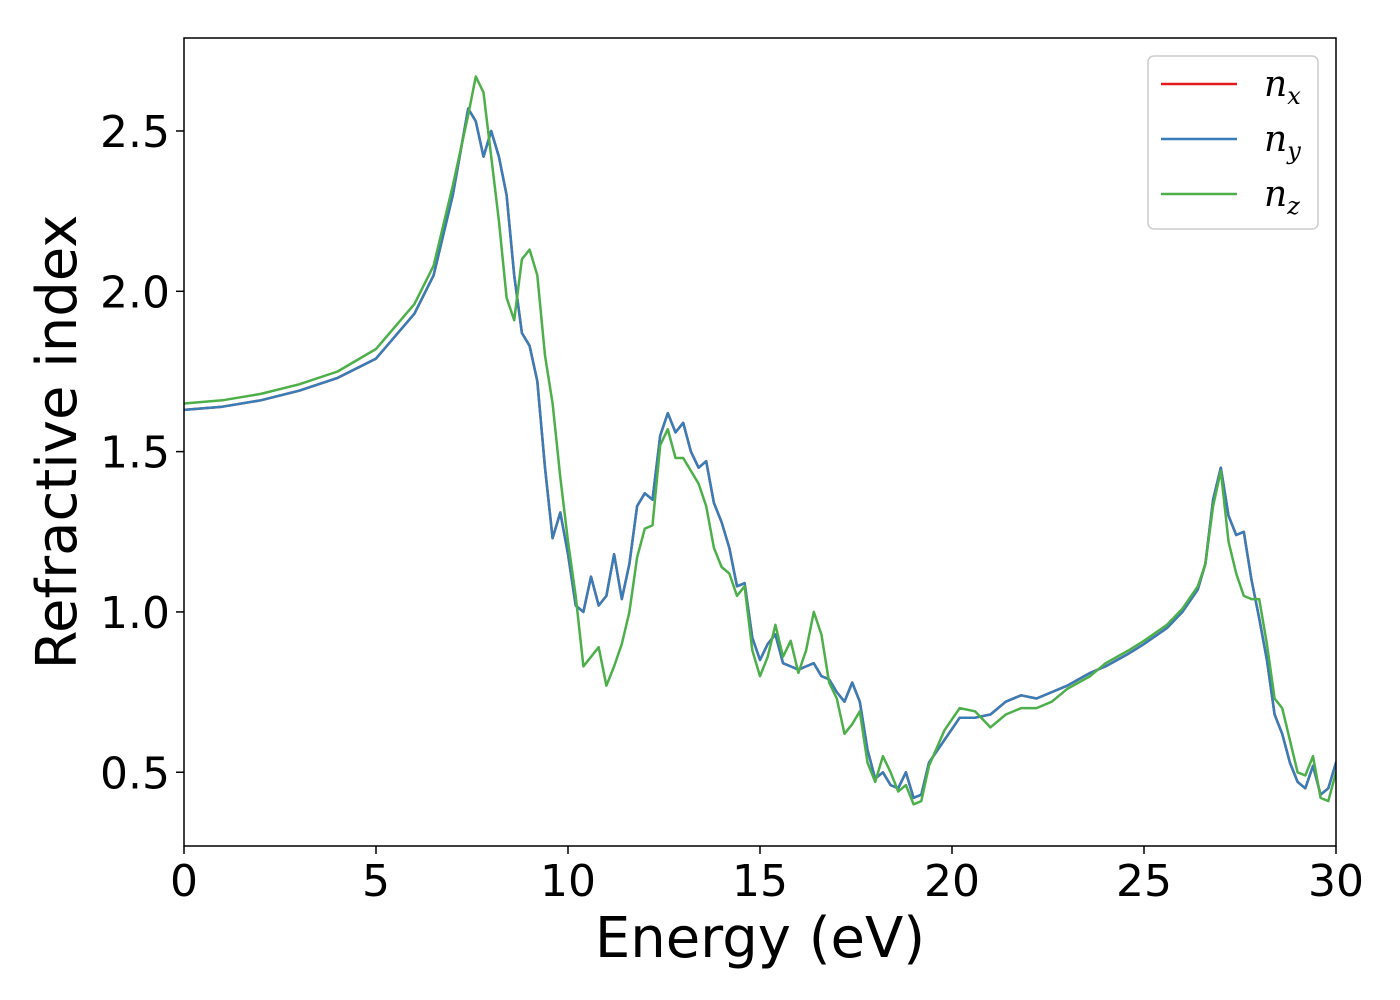  I want to click on x-axis-label: Energy (eV), so click(760, 938).